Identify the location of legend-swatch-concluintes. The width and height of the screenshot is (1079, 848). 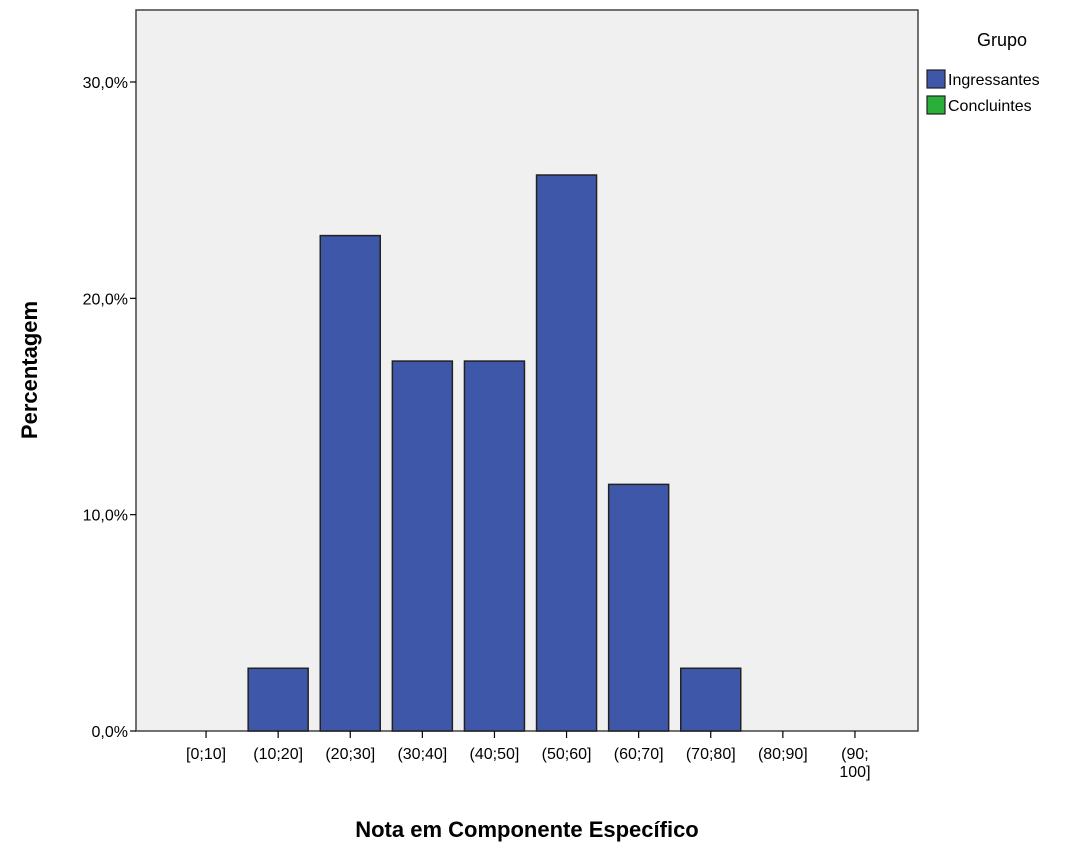
(936, 105).